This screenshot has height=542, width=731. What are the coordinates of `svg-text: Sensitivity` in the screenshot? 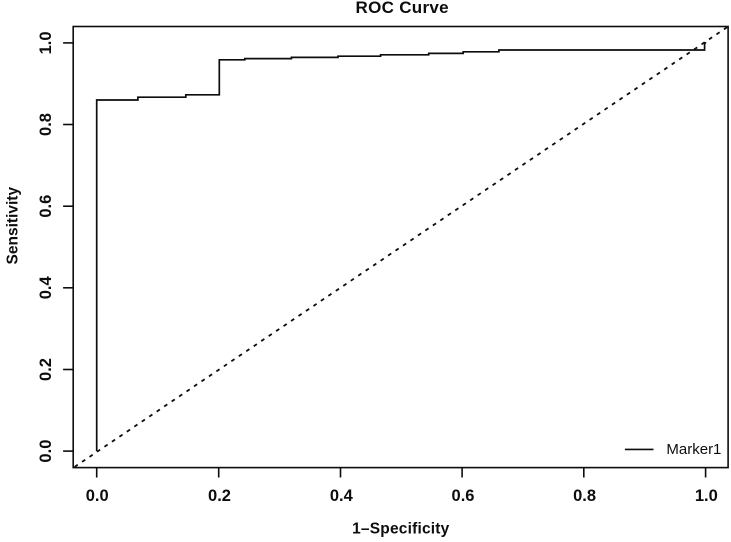 It's located at (12, 226).